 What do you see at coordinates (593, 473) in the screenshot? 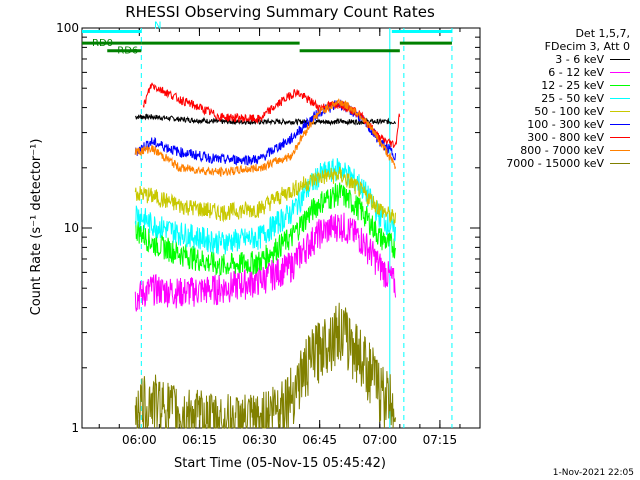
I see `timestamp-footer: 1-Nov-2021 22:05` at bounding box center [593, 473].